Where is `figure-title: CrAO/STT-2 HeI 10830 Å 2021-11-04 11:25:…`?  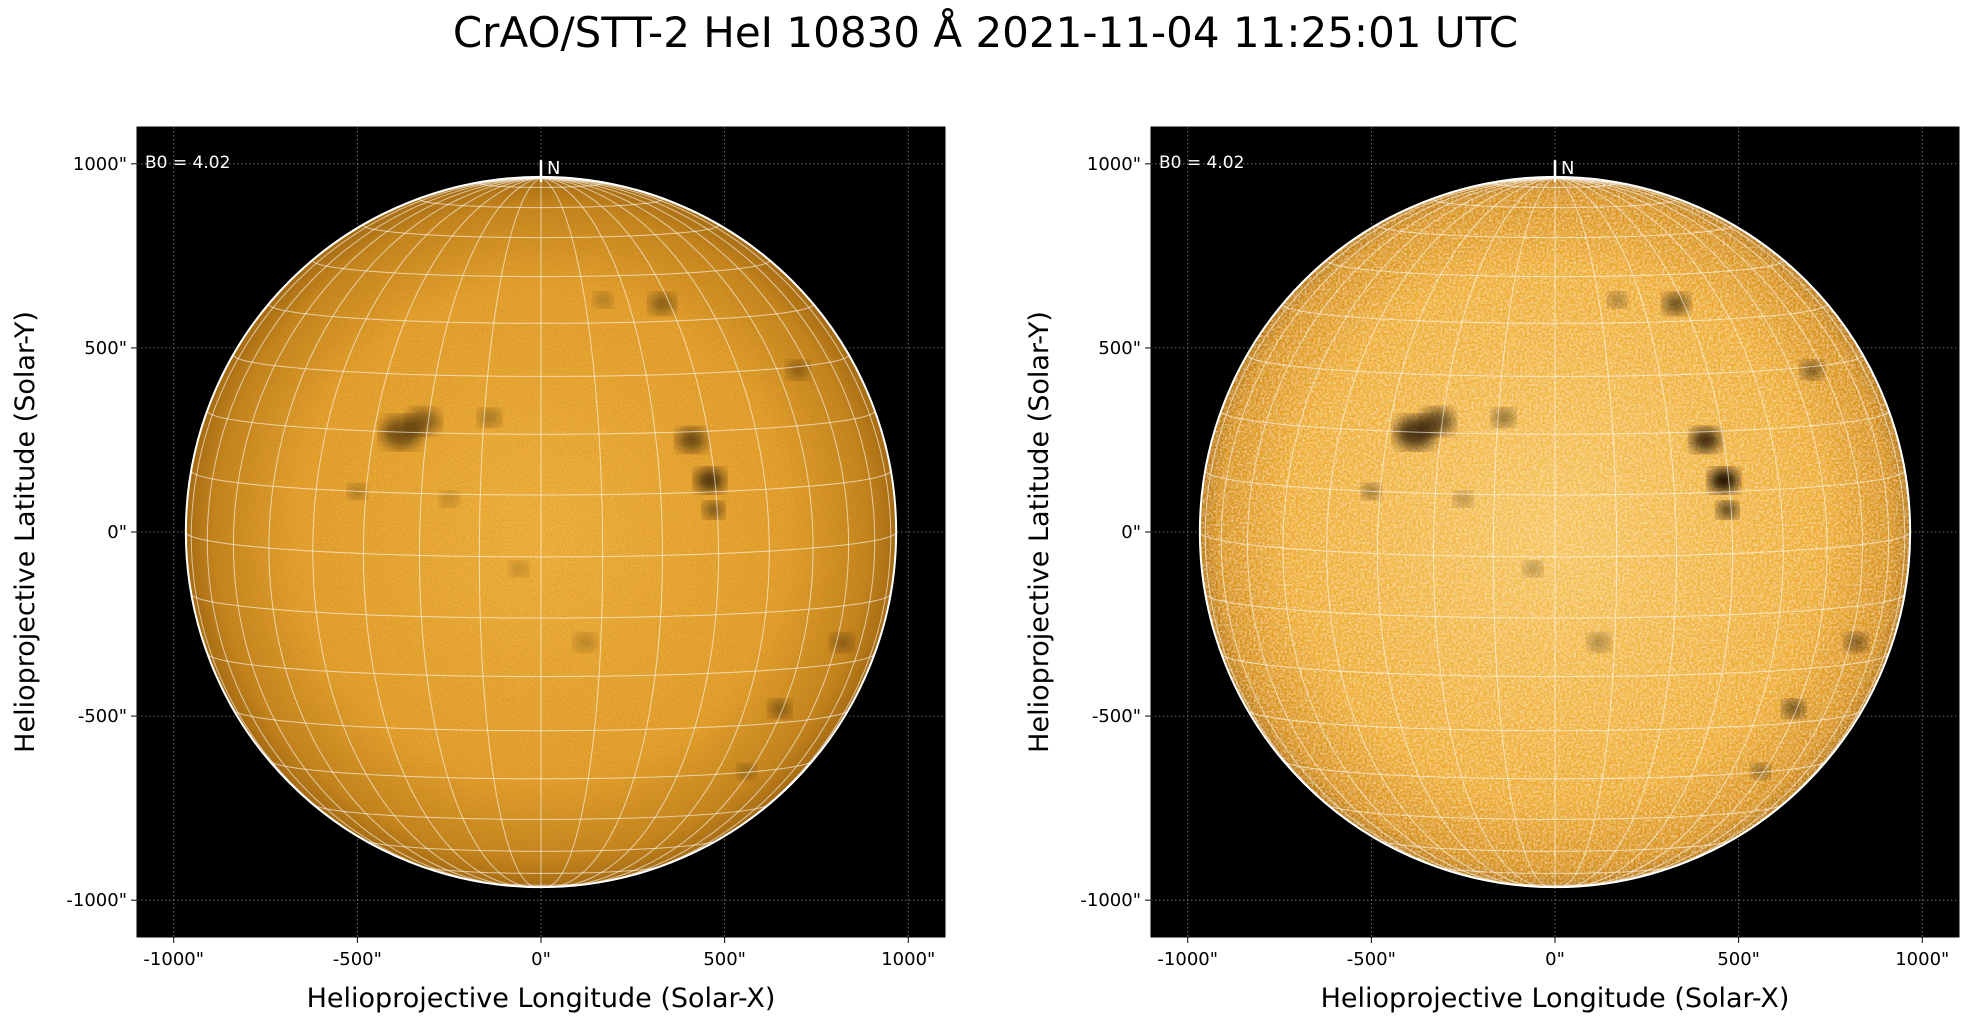
figure-title: CrAO/STT-2 HeI 10830 Å 2021-11-04 11:25:… is located at coordinates (985, 32).